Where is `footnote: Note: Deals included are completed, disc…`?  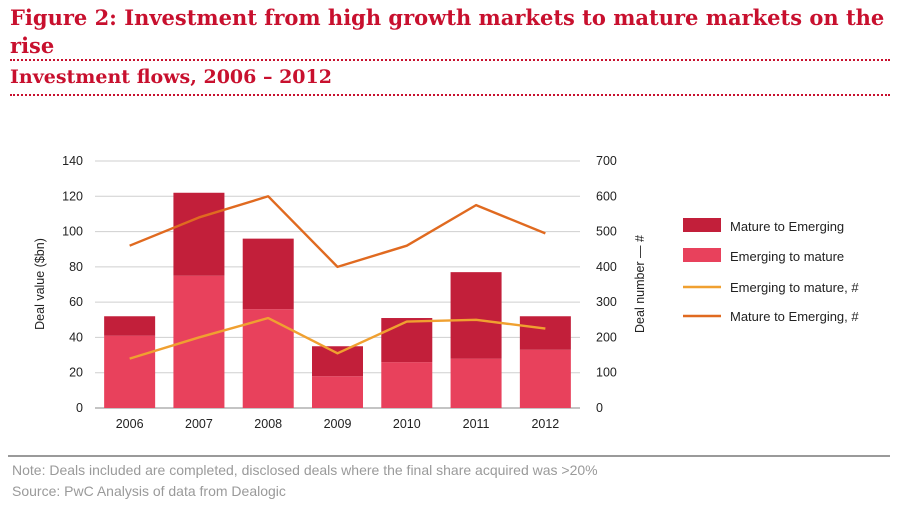
footnote: Note: Deals included are completed, disc… is located at coordinates (305, 470).